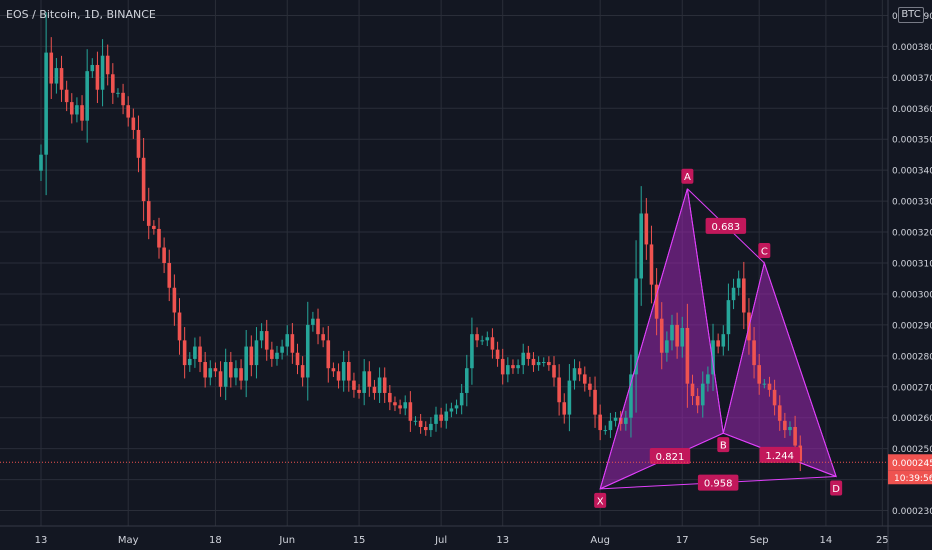 The image size is (932, 550). I want to click on y-tick-label: 0.0003000, so click(912, 295).